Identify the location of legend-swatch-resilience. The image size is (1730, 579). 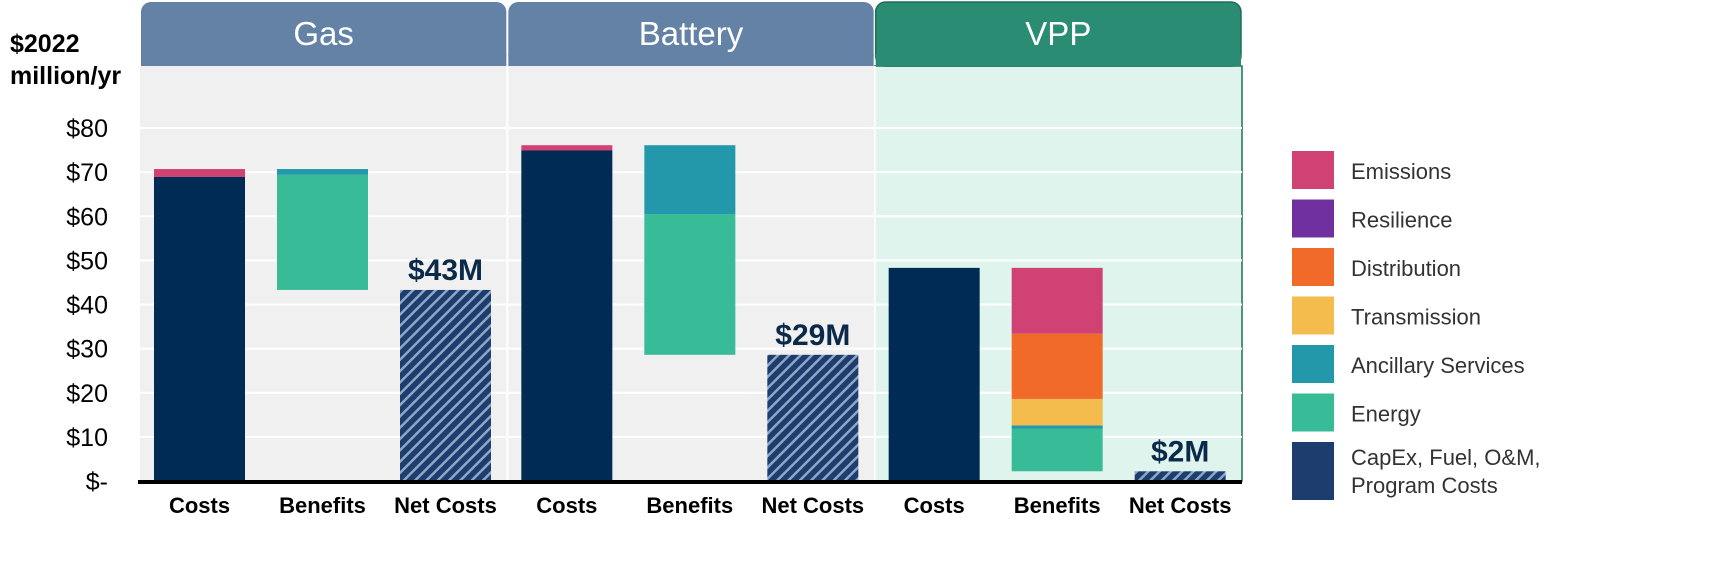
(1313, 218).